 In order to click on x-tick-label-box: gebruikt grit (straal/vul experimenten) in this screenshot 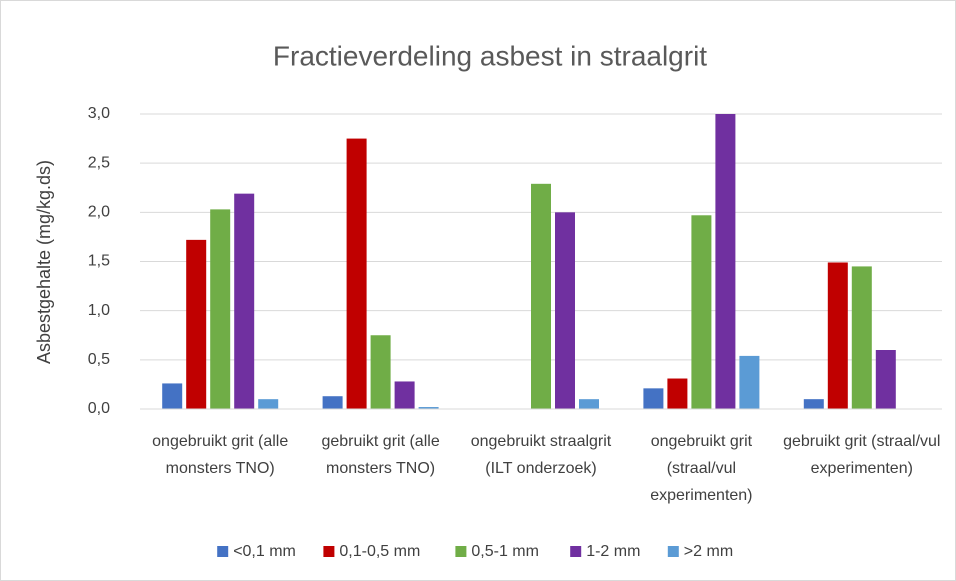, I will do `click(862, 455)`.